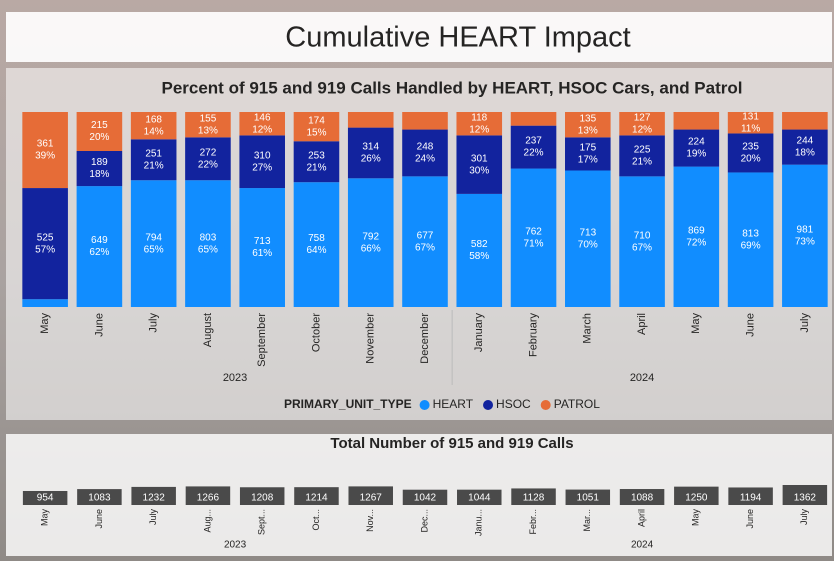 The height and width of the screenshot is (561, 834). Describe the element at coordinates (457, 38) in the screenshot. I see `page-title: Cumulative HEART Impact` at that location.